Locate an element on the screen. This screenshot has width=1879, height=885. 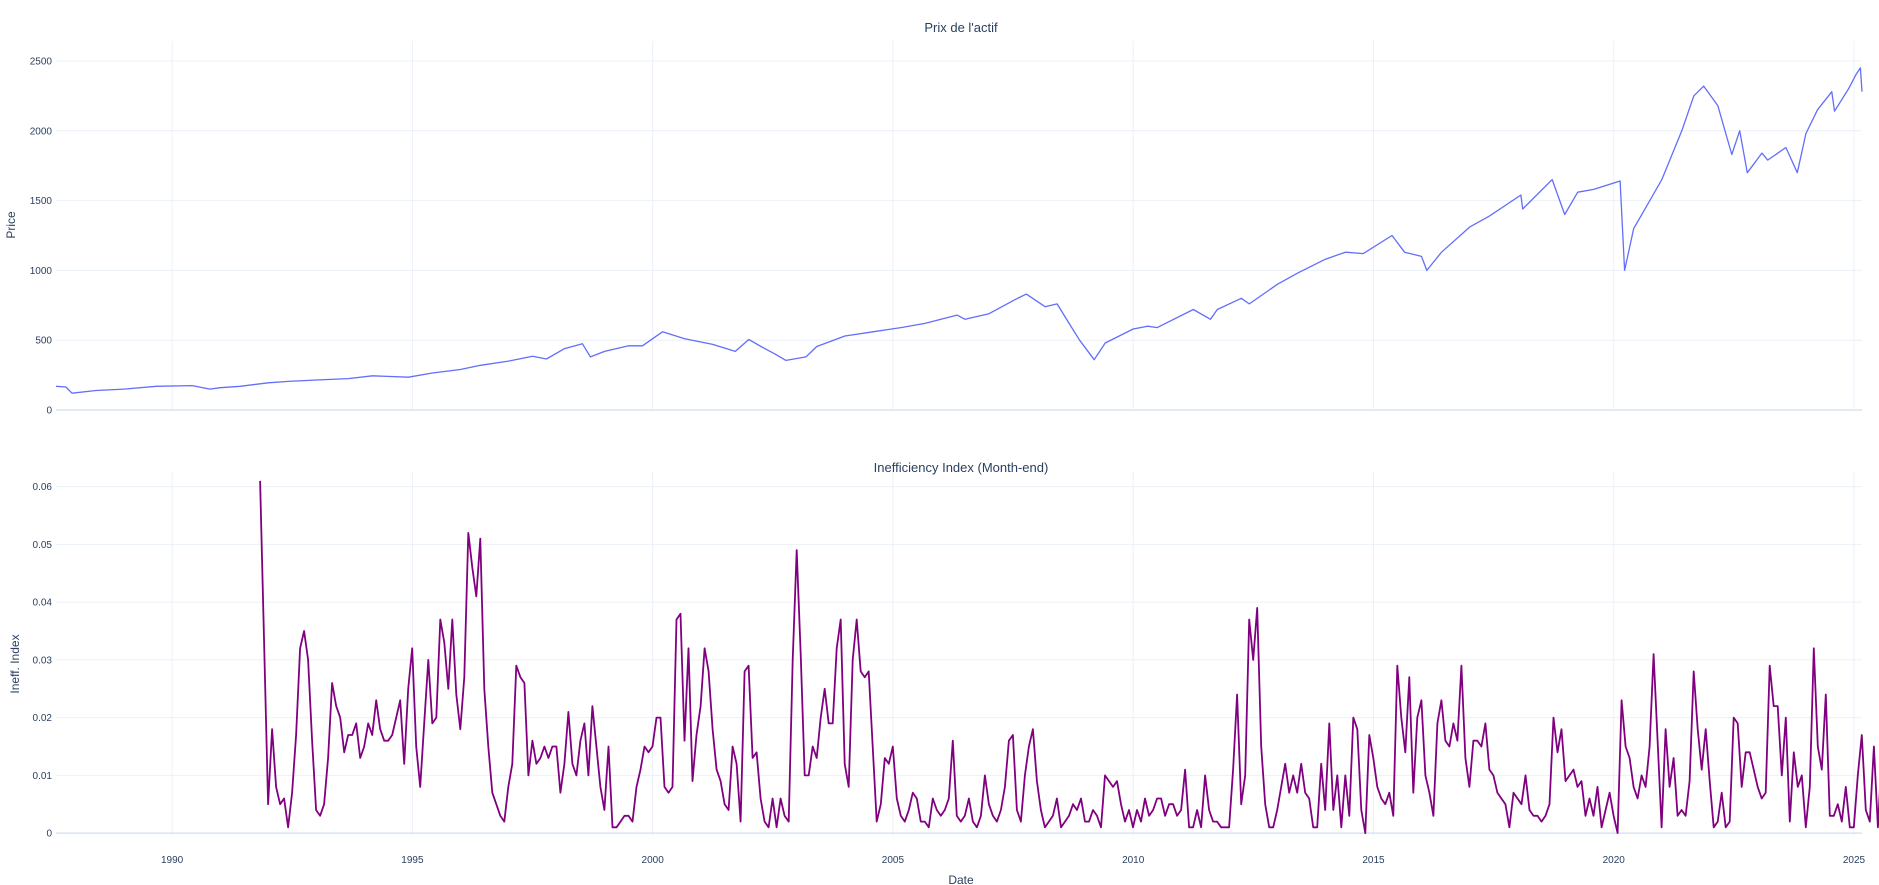
x-tick-label: 1995 is located at coordinates (412, 860).